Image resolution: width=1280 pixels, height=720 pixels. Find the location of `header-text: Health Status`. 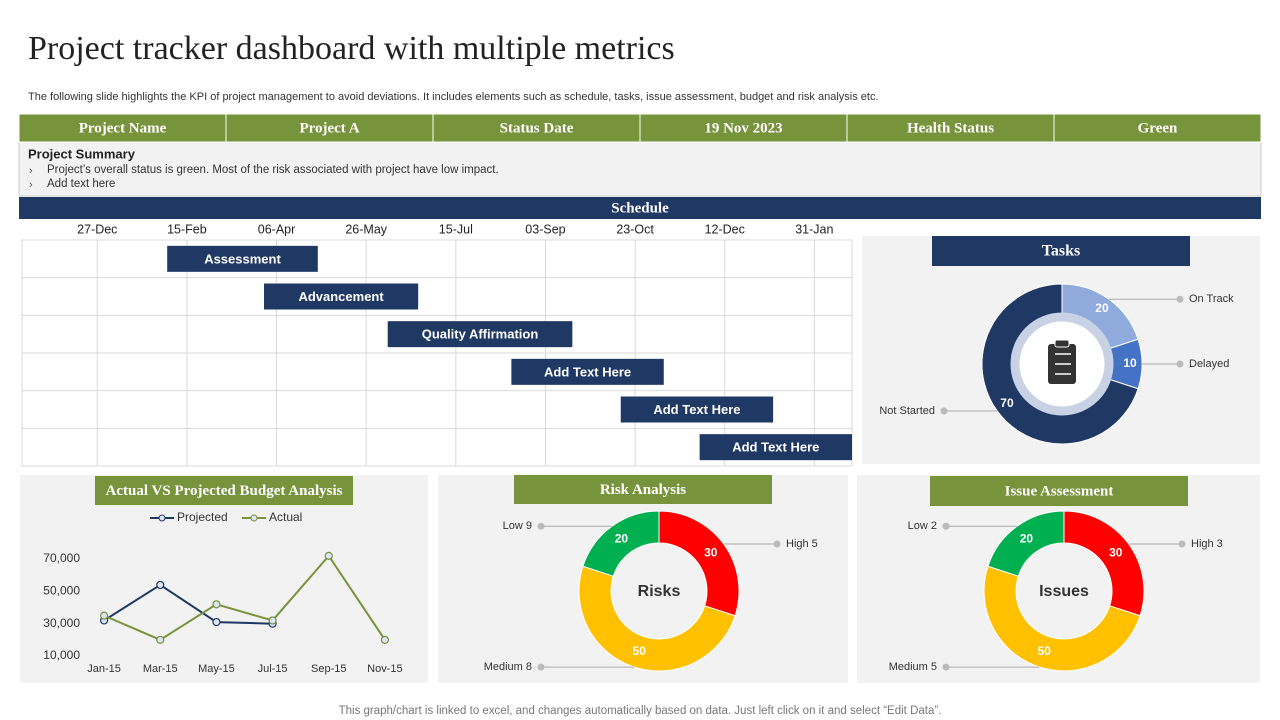

header-text: Health Status is located at coordinates (950, 128).